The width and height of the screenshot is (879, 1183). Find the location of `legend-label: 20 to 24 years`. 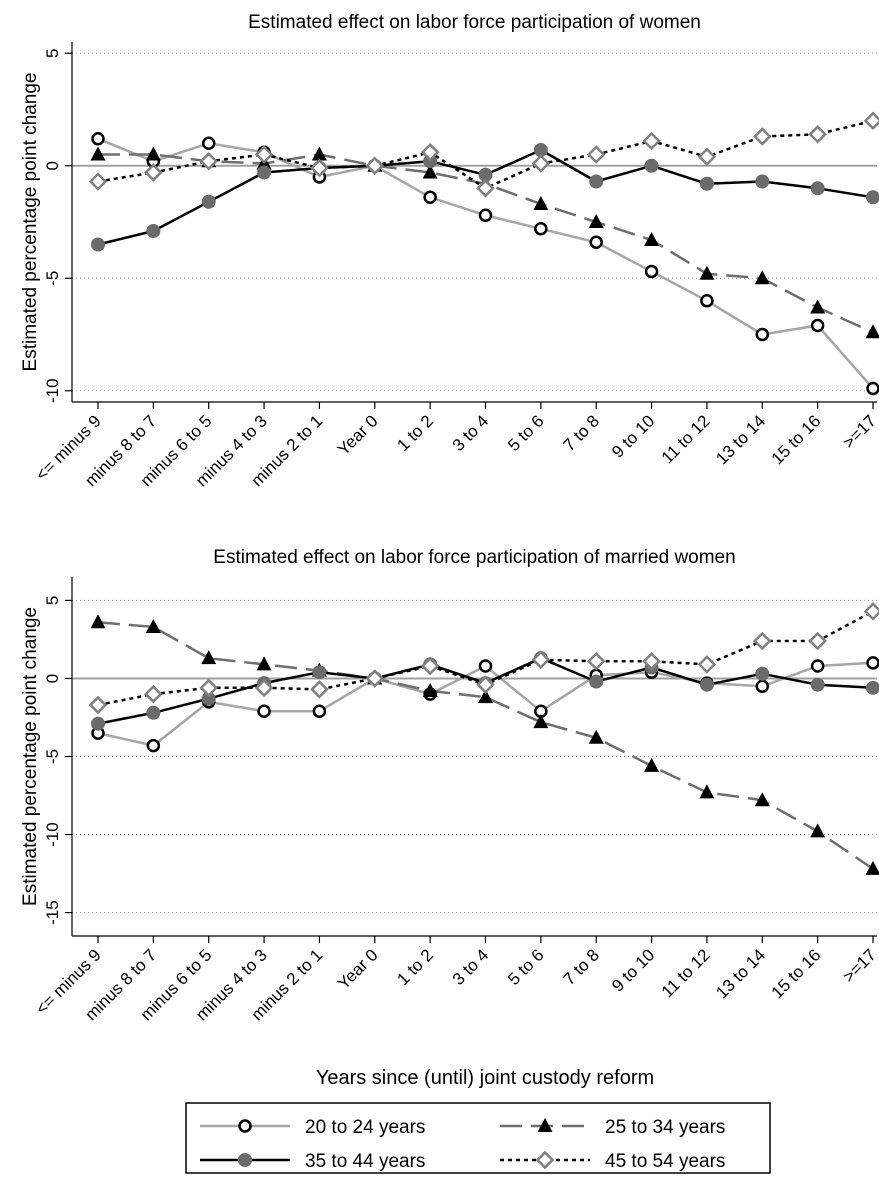

legend-label: 20 to 24 years is located at coordinates (365, 1127).